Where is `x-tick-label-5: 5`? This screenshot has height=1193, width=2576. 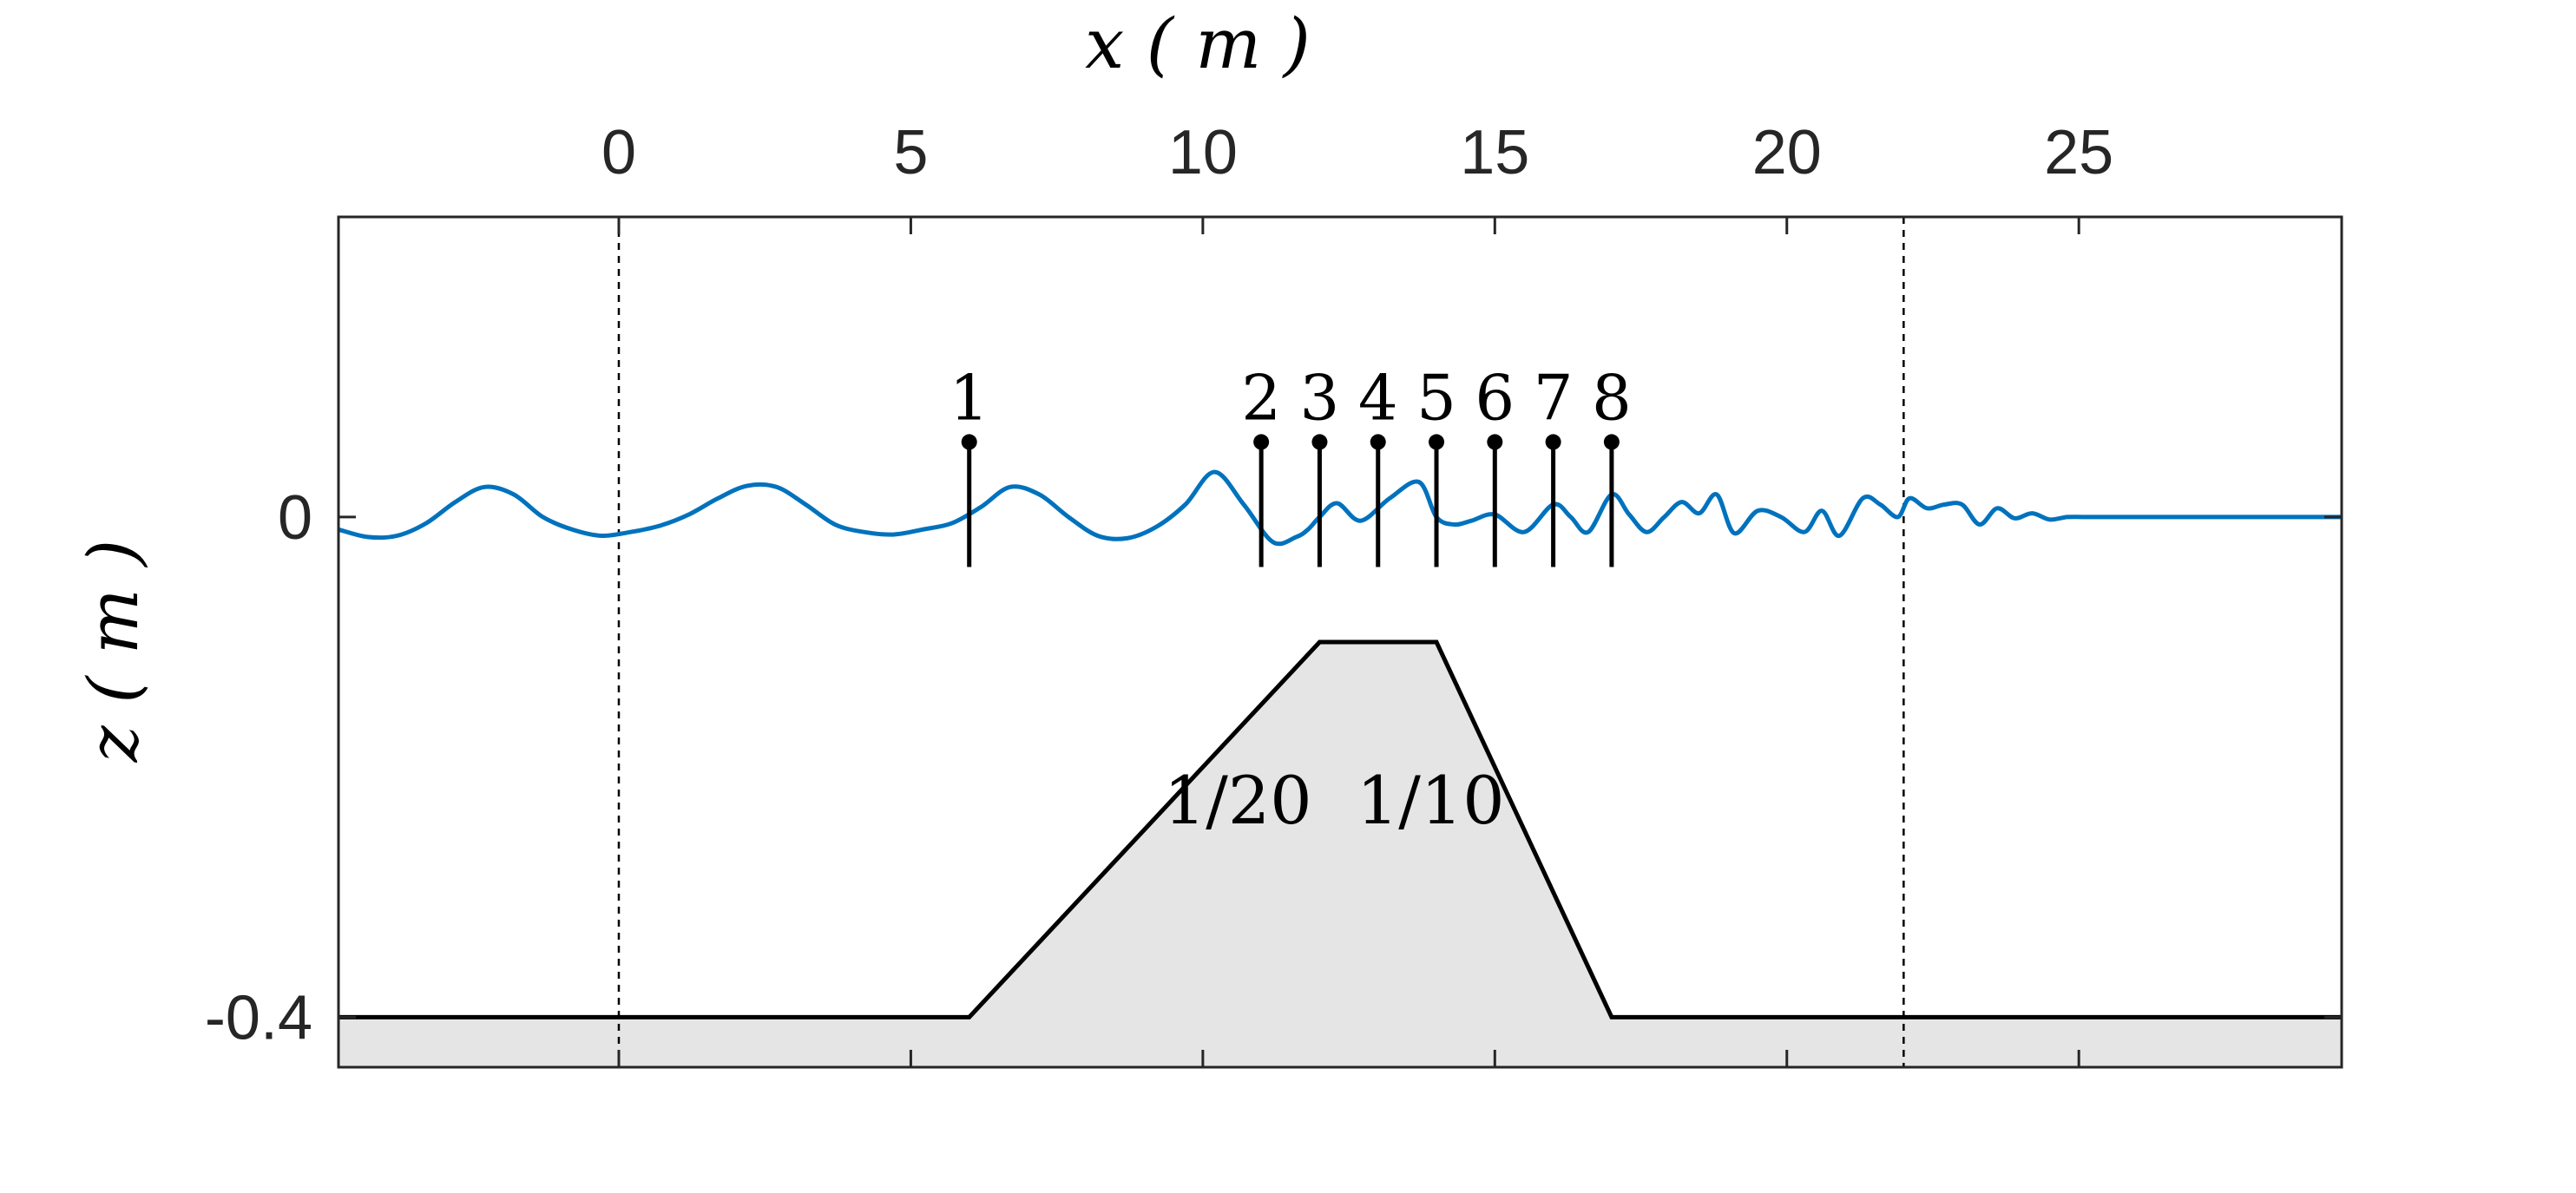
x-tick-label-5: 5 is located at coordinates (911, 153).